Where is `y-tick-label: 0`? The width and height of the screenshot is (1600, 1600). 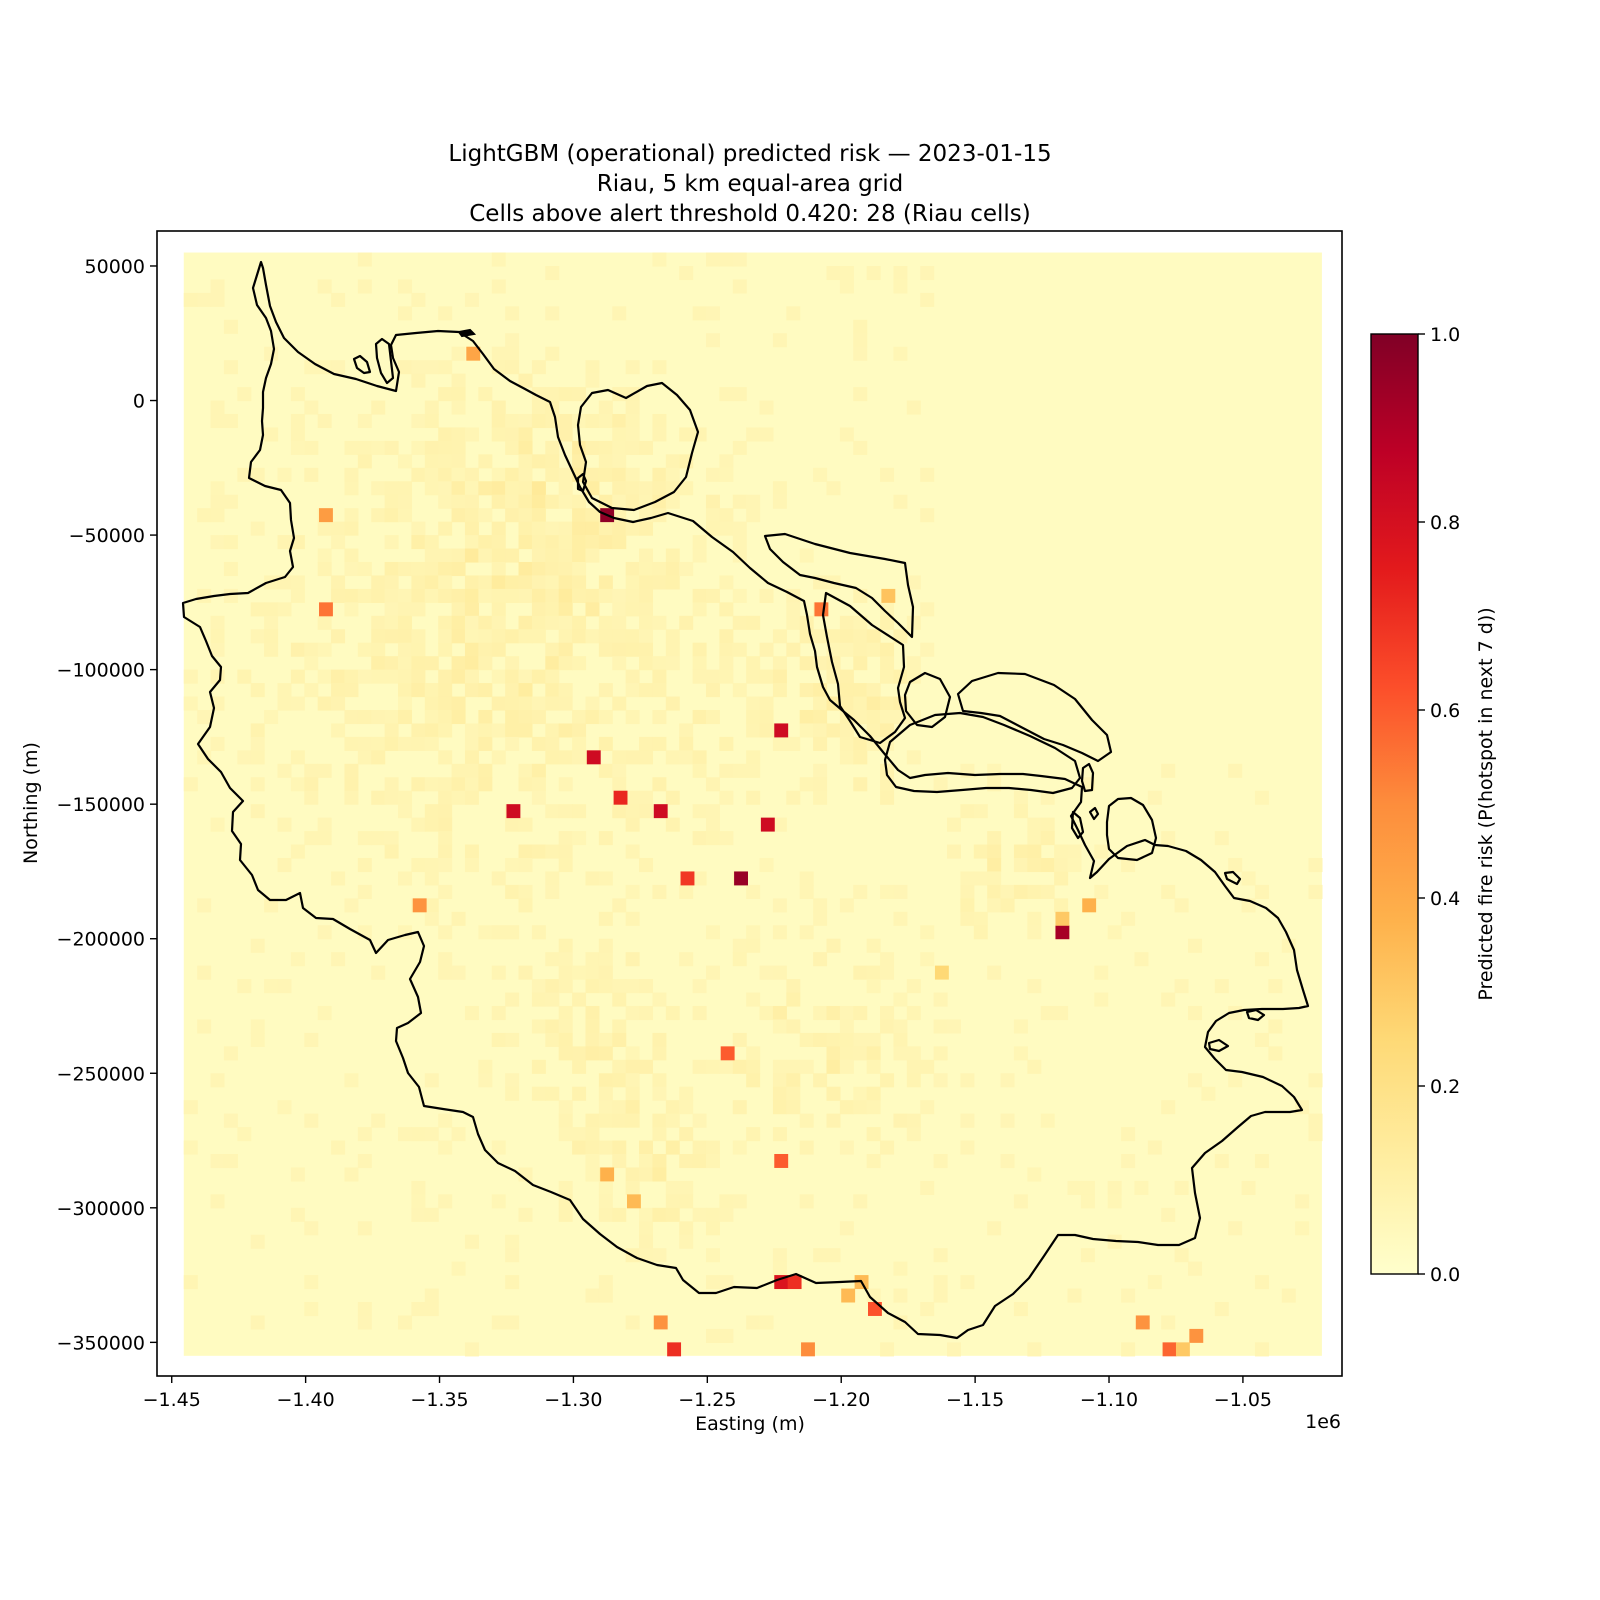 y-tick-label: 0 is located at coordinates (139, 402).